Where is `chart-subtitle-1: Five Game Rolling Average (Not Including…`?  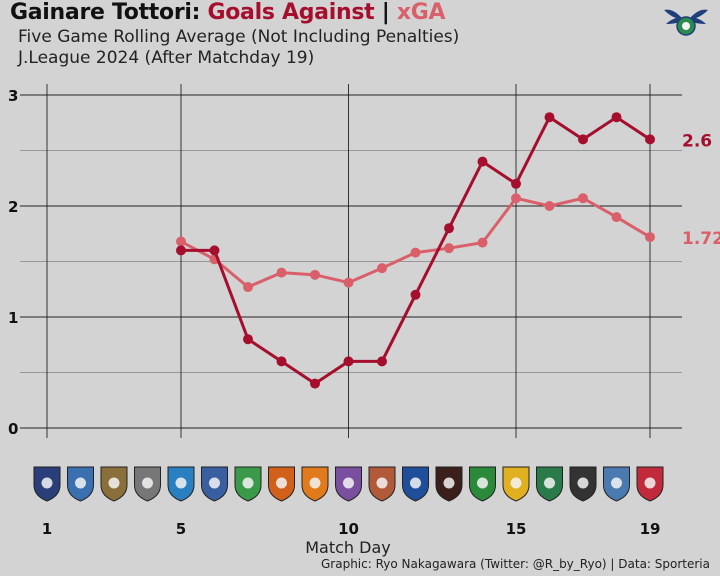
chart-subtitle-1: Five Game Rolling Average (Not Including… is located at coordinates (239, 37).